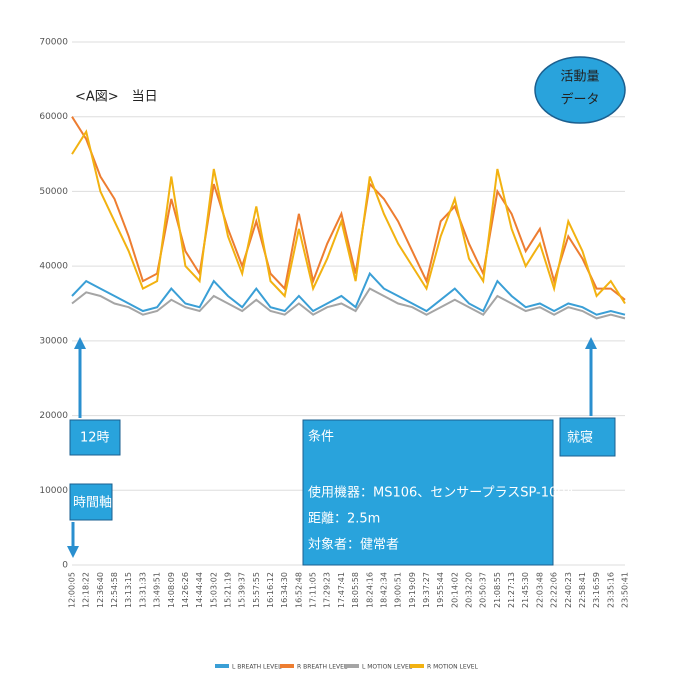 This screenshot has width=700, height=700. I want to click on x-tick-label: 15:39:37, so click(242, 590).